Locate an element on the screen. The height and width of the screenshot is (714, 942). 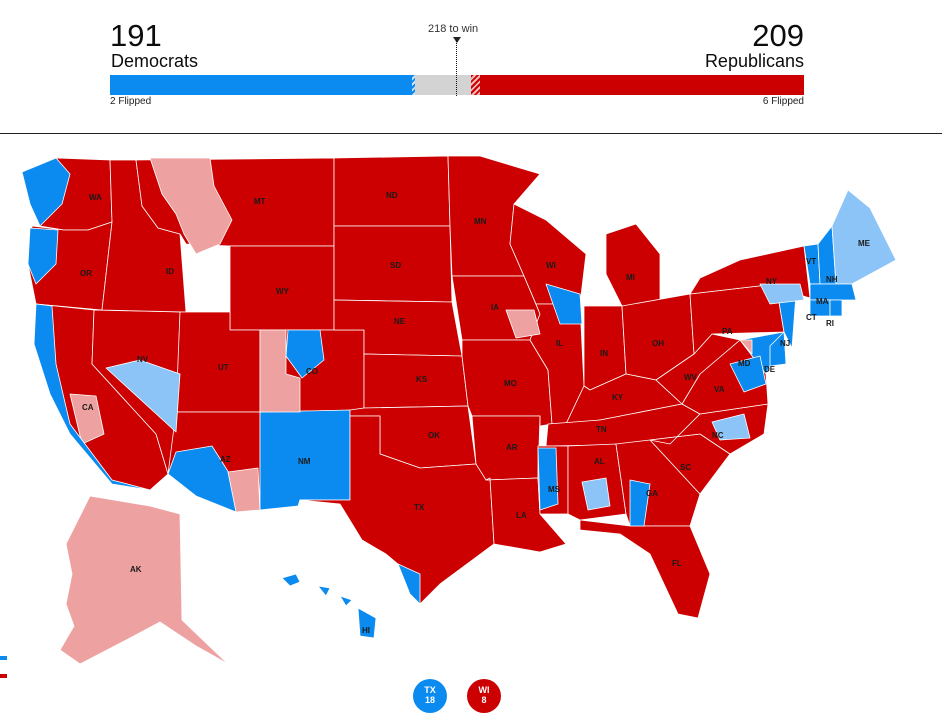
badge-wi: WI 8 is located at coordinates (484, 696).